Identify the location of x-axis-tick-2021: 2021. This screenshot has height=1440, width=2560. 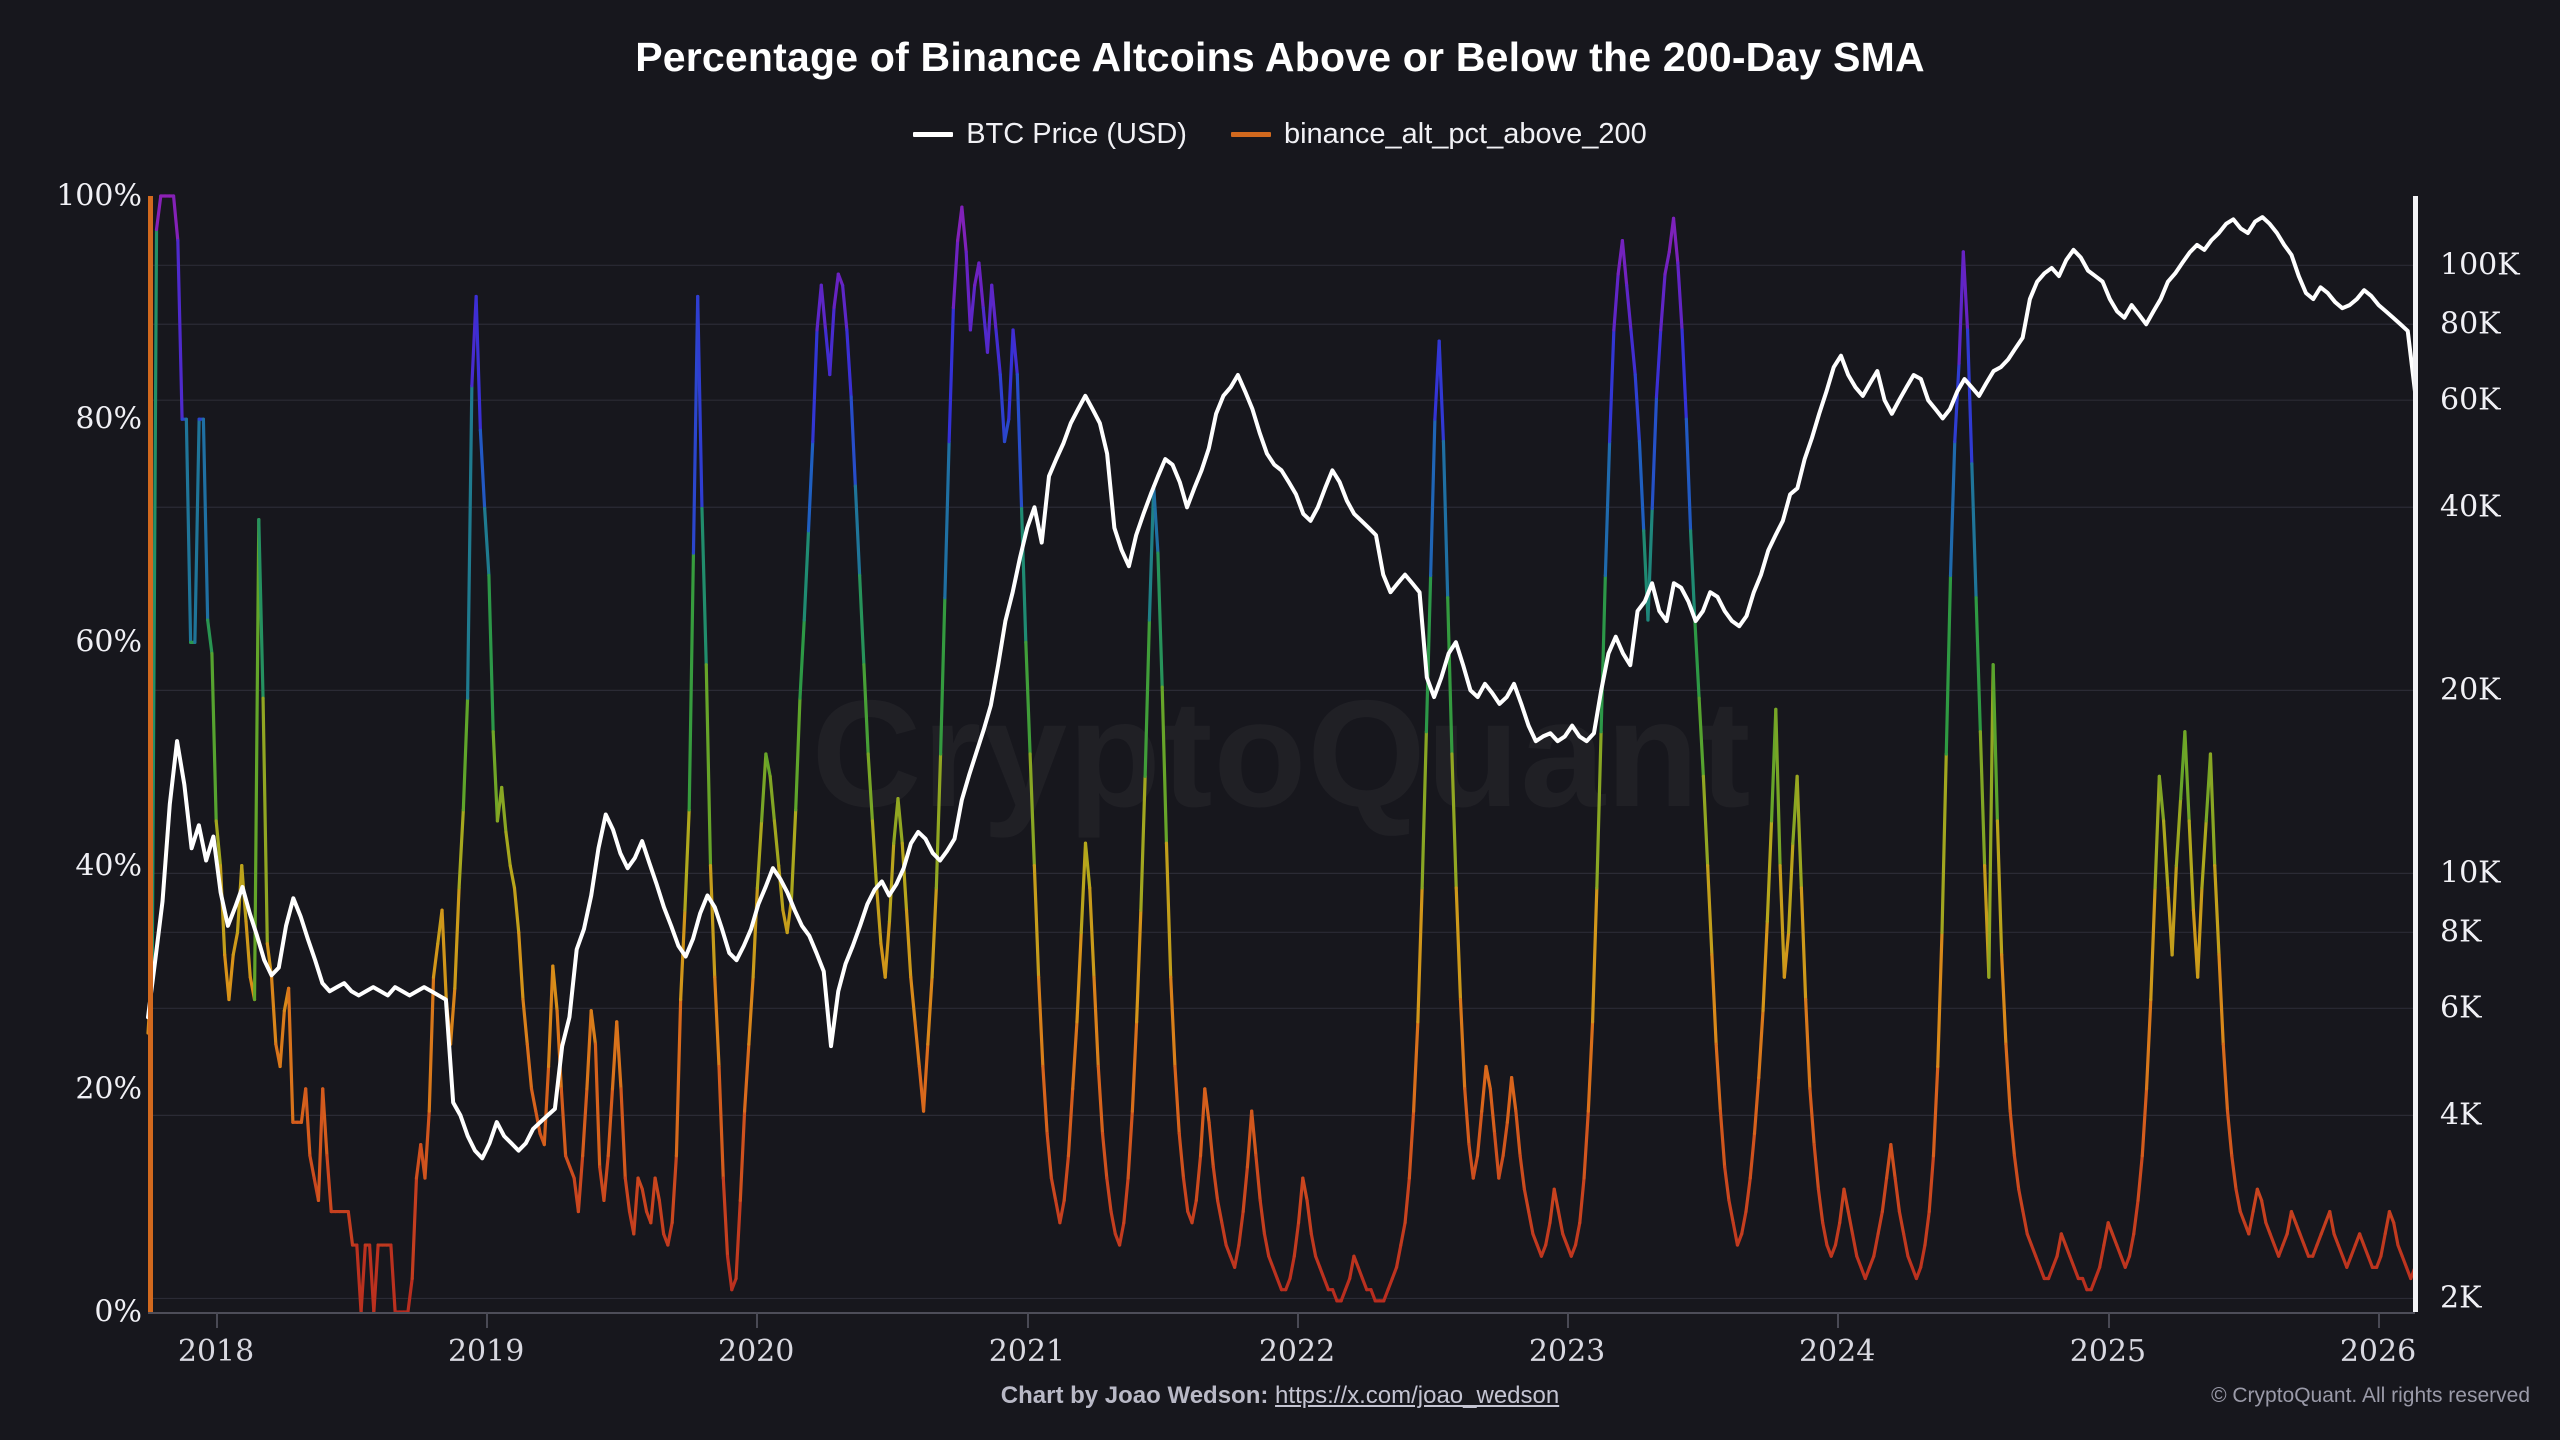
(1027, 1351).